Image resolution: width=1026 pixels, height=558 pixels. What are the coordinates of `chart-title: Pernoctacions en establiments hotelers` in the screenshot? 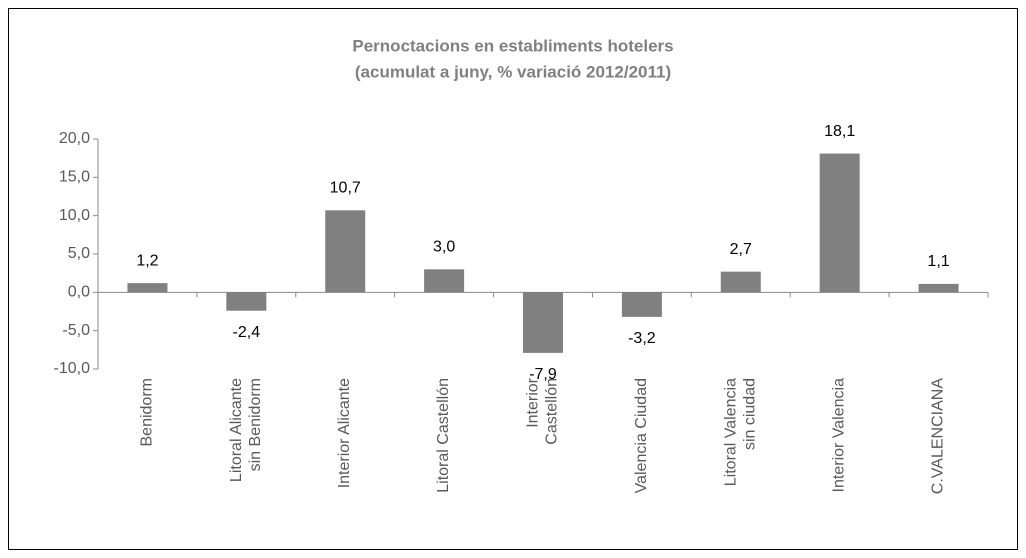 It's located at (512, 45).